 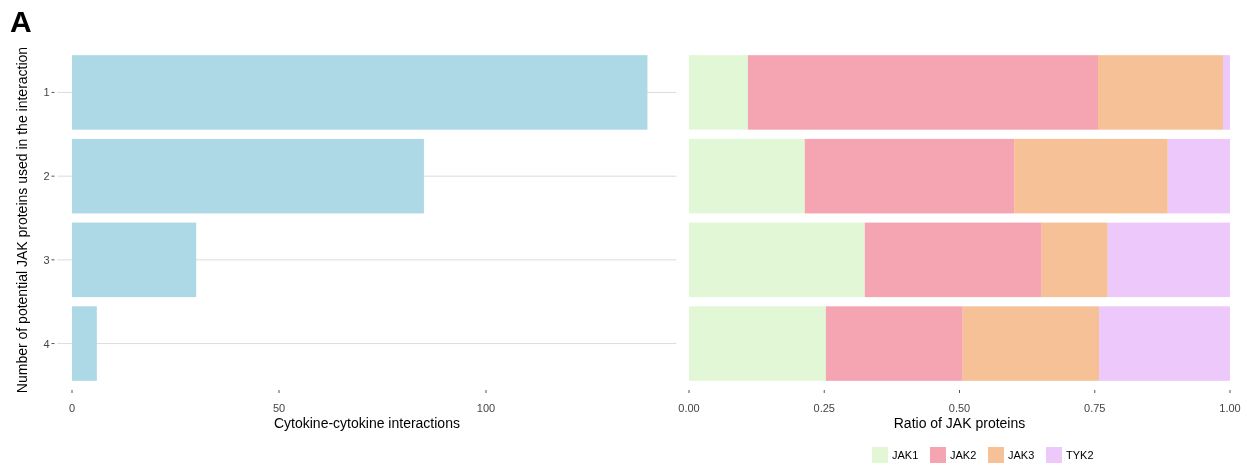 What do you see at coordinates (689, 408) in the screenshot?
I see `x-tick-label: 0.00` at bounding box center [689, 408].